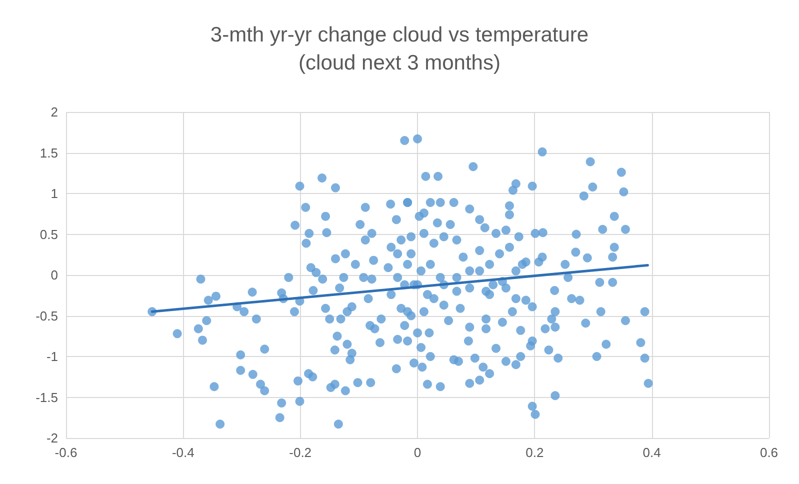 The width and height of the screenshot is (799, 484). I want to click on x-tick-label: 0.4, so click(651, 452).